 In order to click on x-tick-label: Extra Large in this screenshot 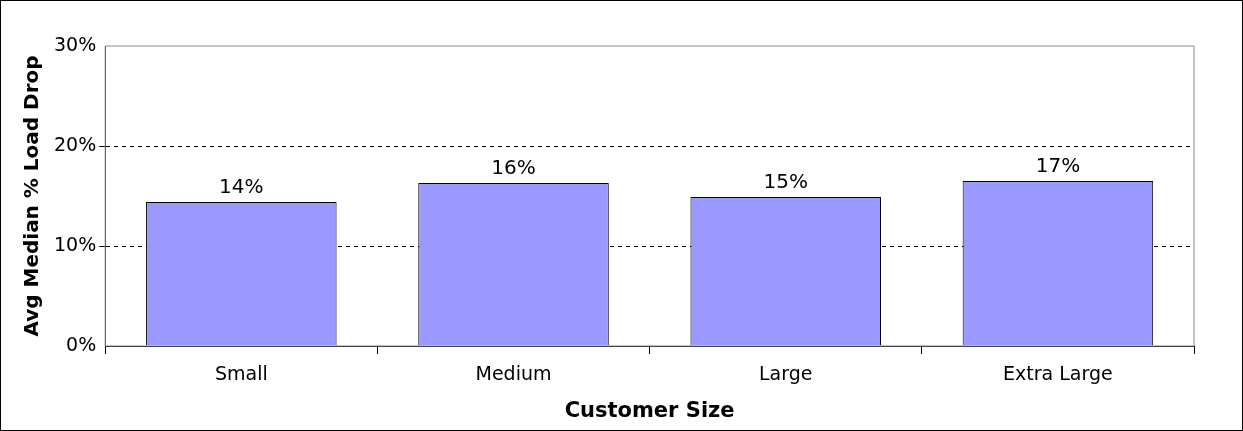, I will do `click(1058, 373)`.